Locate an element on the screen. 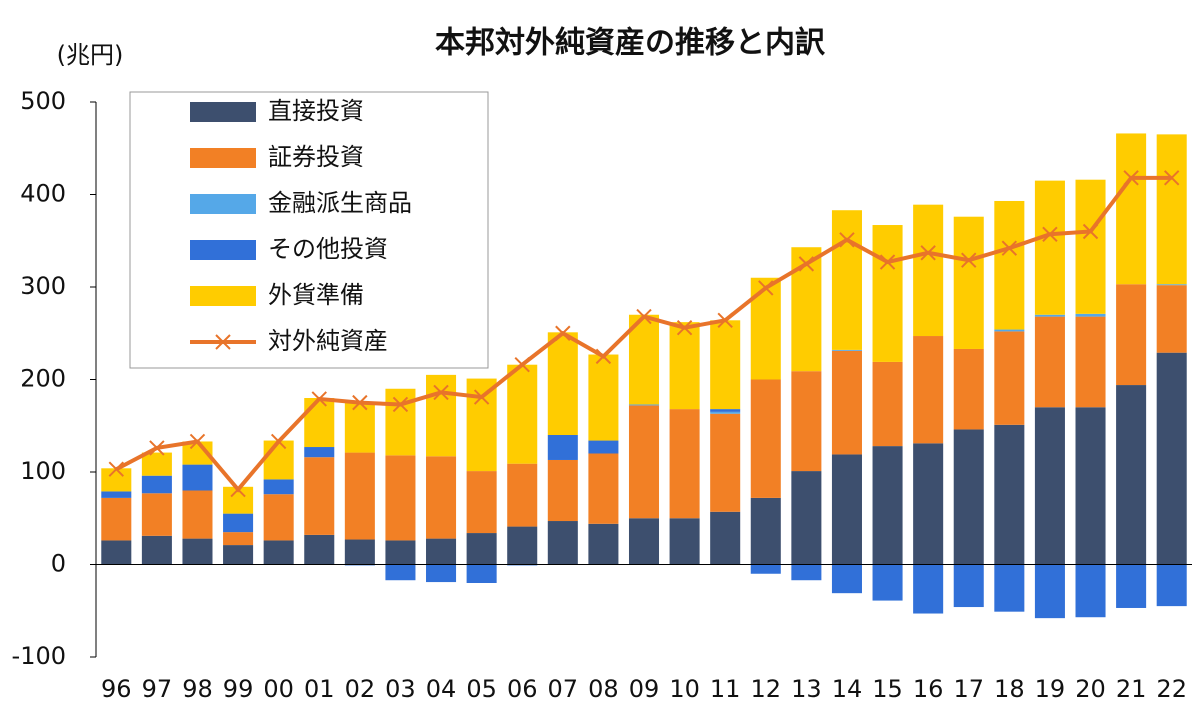 Image resolution: width=1200 pixels, height=728 pixels. x-tick-label: 99 is located at coordinates (238, 689).